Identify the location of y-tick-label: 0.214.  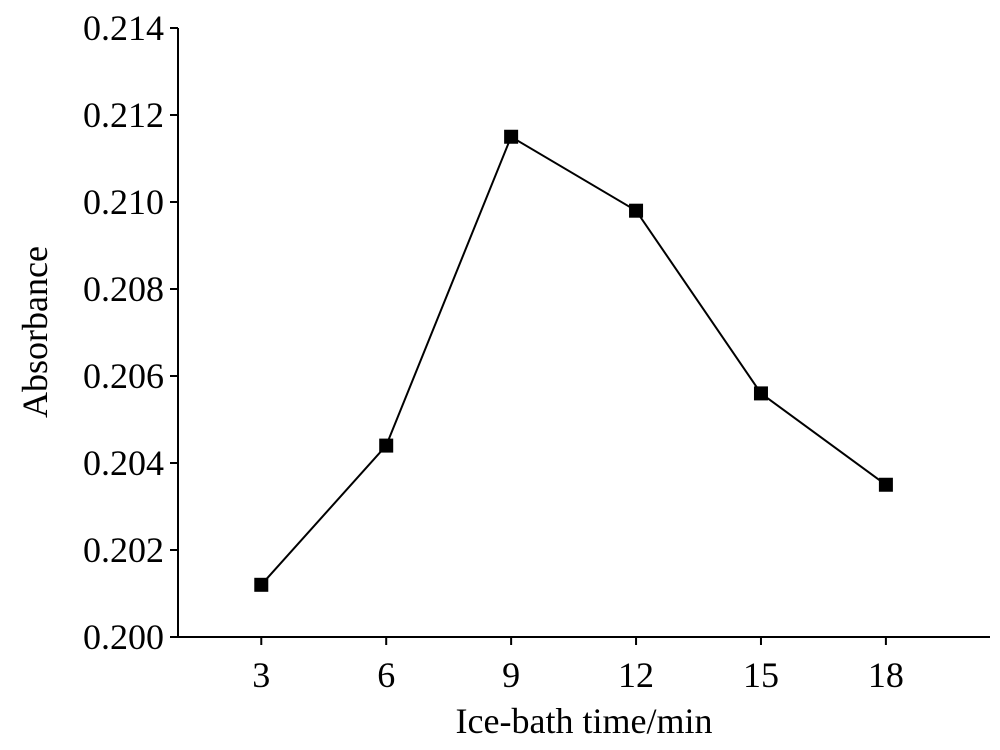
(123, 28).